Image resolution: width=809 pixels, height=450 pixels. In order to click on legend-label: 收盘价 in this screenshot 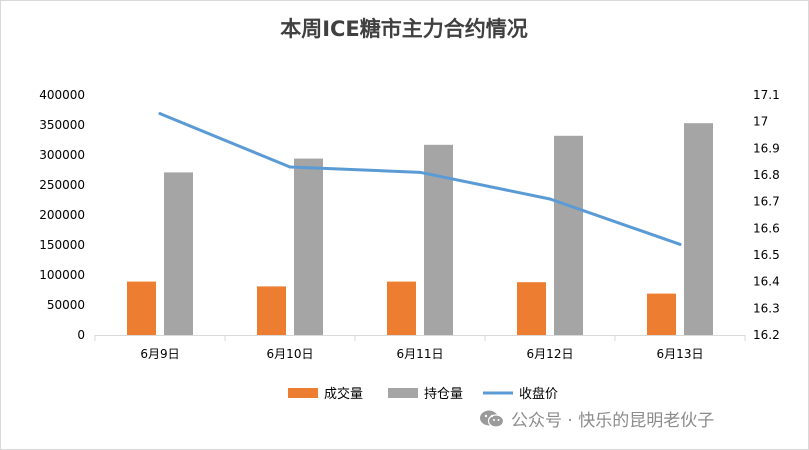, I will do `click(538, 394)`.